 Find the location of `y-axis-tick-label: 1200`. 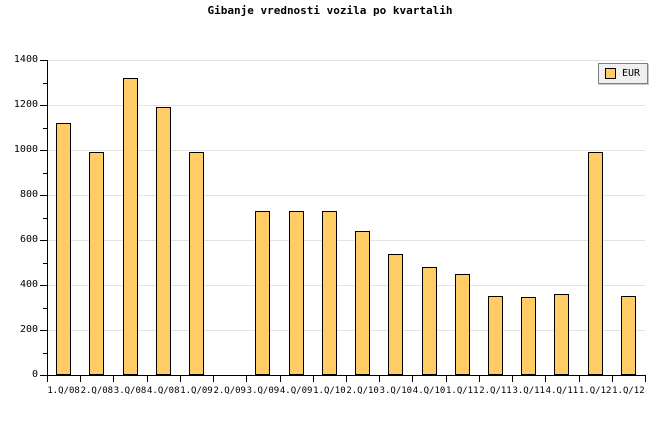

y-axis-tick-label: 1200 is located at coordinates (25, 104).